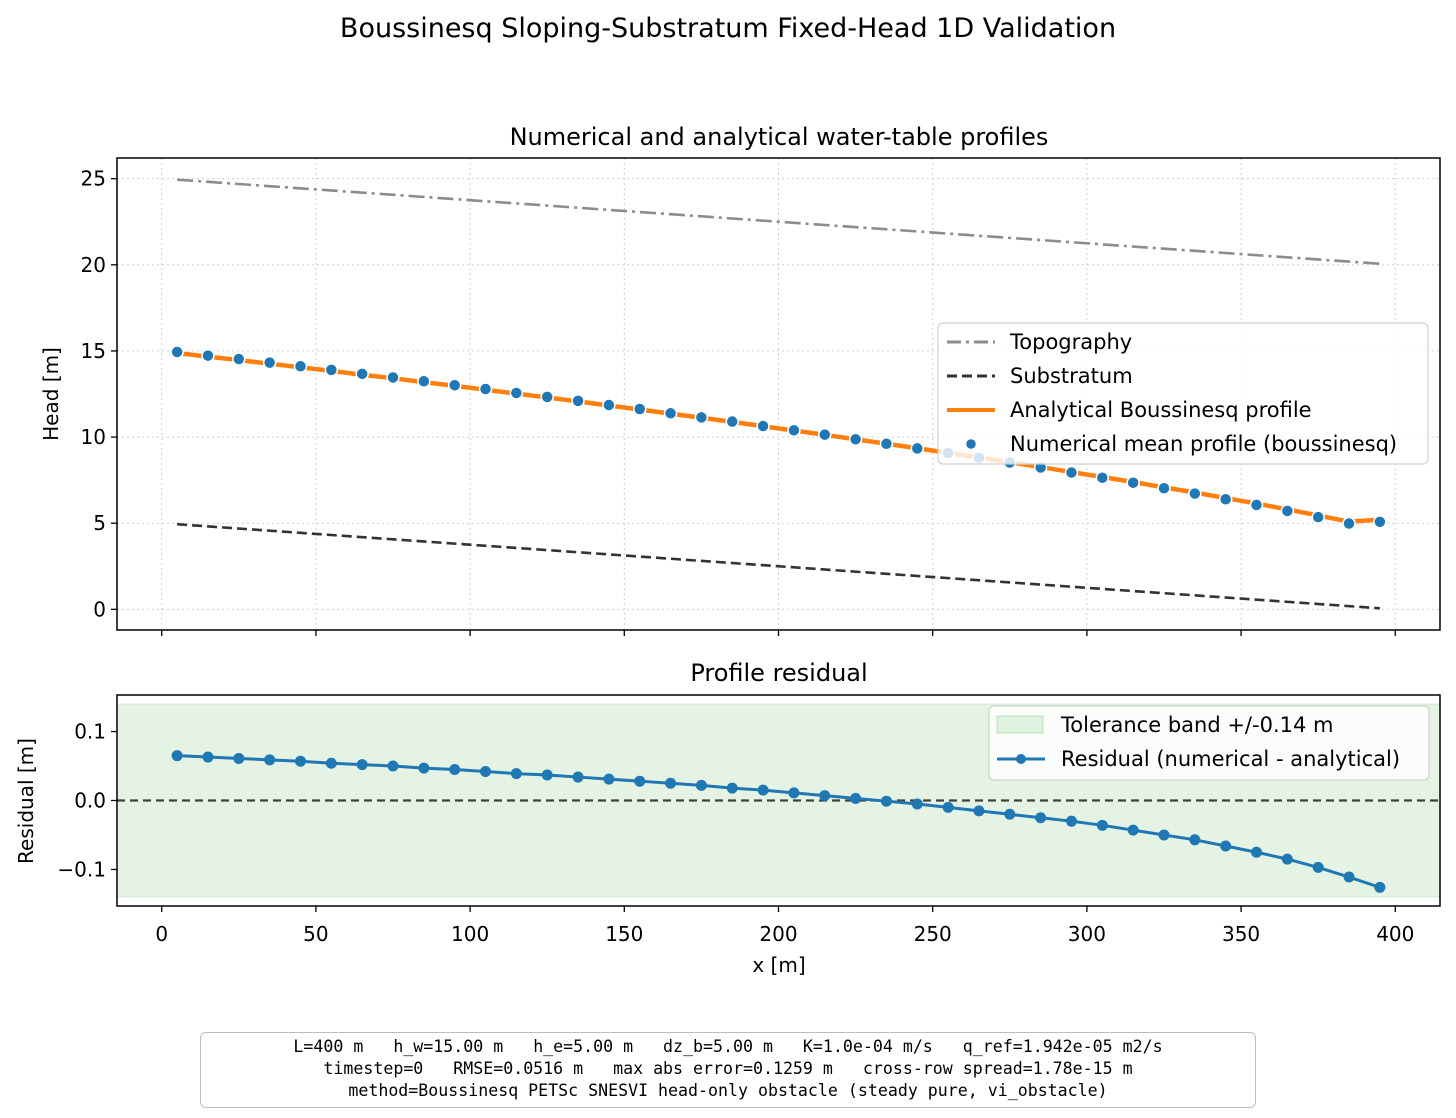 Image resolution: width=1456 pixels, height=1118 pixels. What do you see at coordinates (93, 179) in the screenshot?
I see `top-ytick-label: 25` at bounding box center [93, 179].